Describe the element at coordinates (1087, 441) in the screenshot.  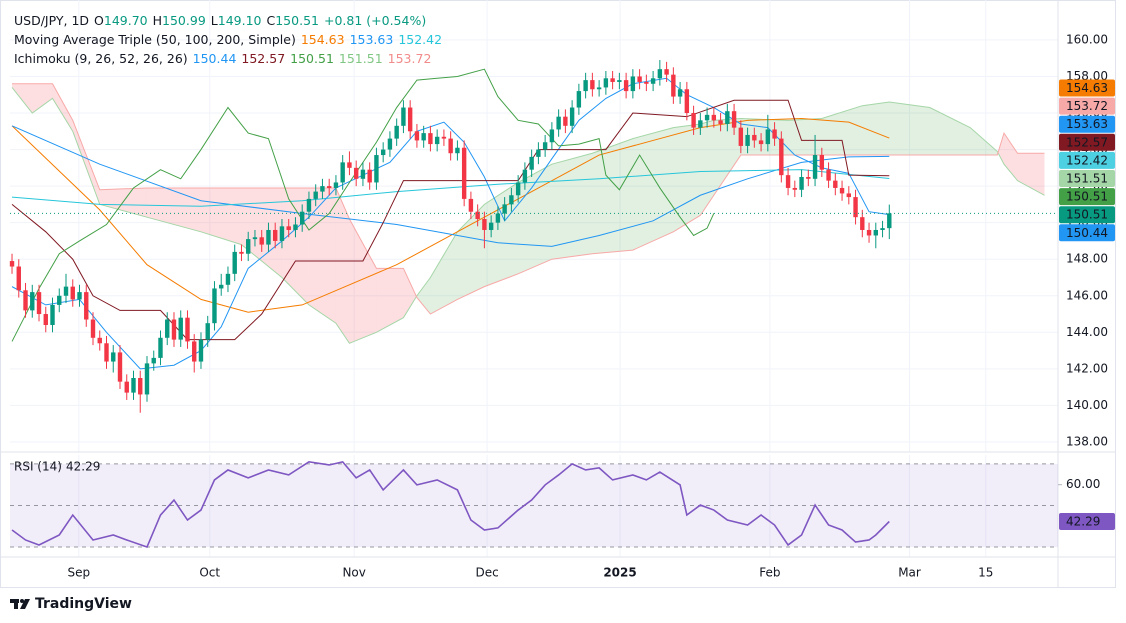
I see `y-tick-label: 138.00` at that location.